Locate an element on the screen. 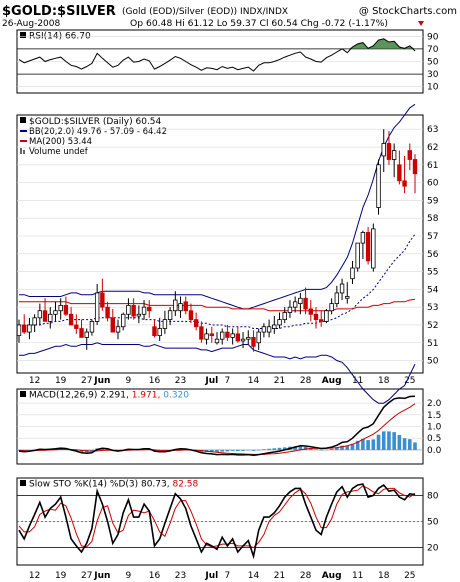  macd-label: MACD(12,26,9) 2.291, is located at coordinates (79, 396).